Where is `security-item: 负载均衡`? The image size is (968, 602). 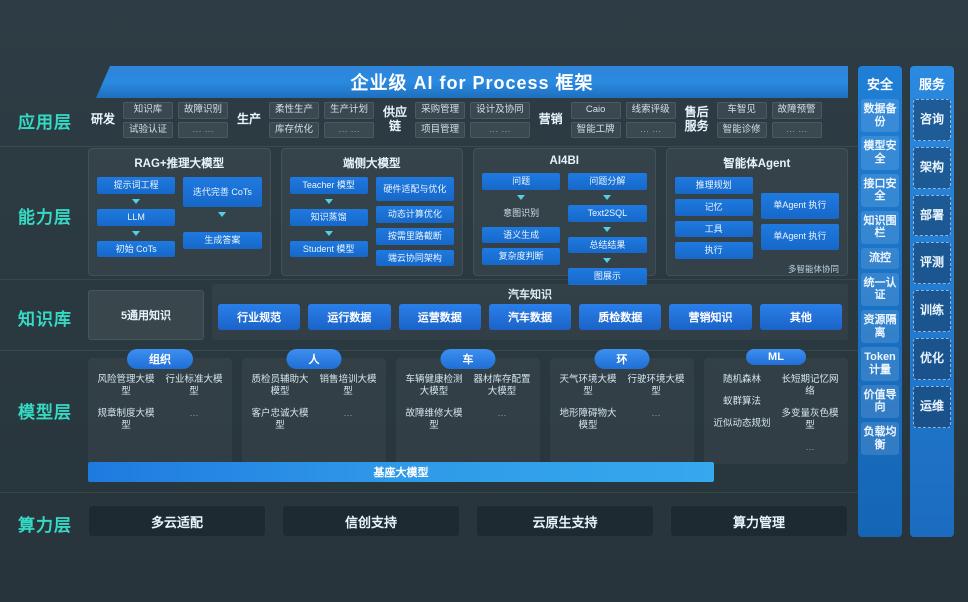 security-item: 负载均衡 is located at coordinates (880, 438).